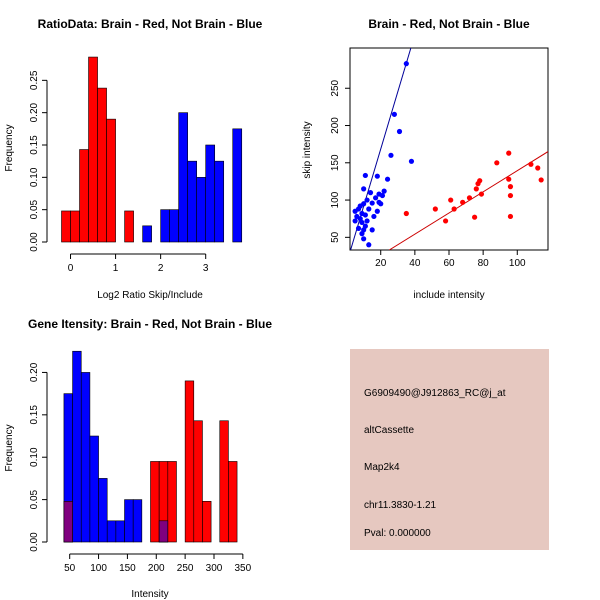 Image resolution: width=600 pixels, height=600 pixels. What do you see at coordinates (9, 147) in the screenshot?
I see `ratio-histogram-ylabel: Frequency` at bounding box center [9, 147].